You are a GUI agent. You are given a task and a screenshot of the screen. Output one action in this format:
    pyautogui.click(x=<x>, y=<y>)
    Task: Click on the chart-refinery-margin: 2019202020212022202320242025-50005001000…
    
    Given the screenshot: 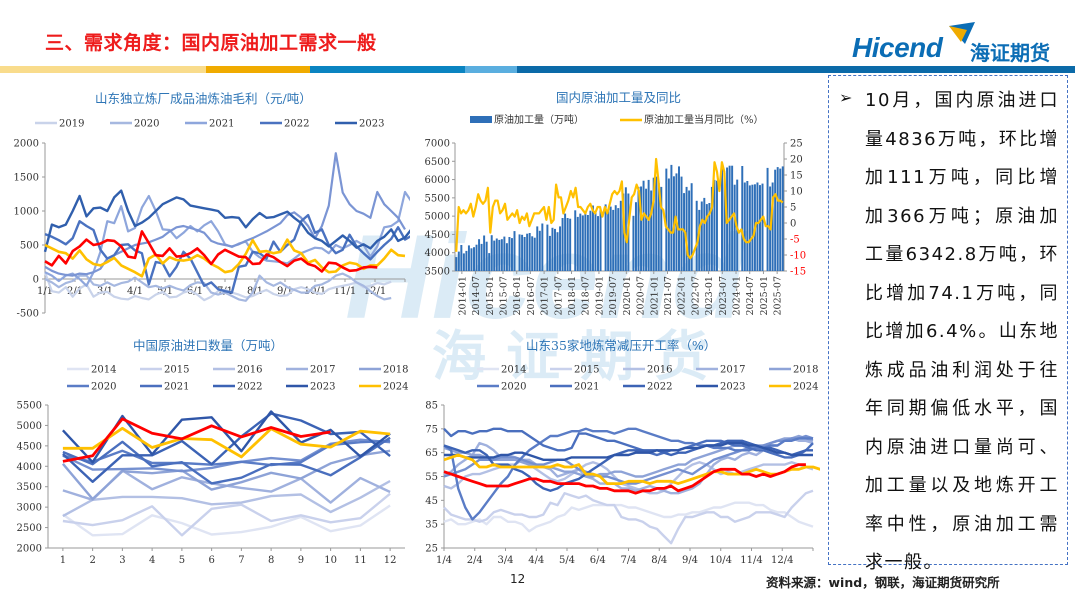 What is the action you would take?
    pyautogui.click(x=212, y=219)
    